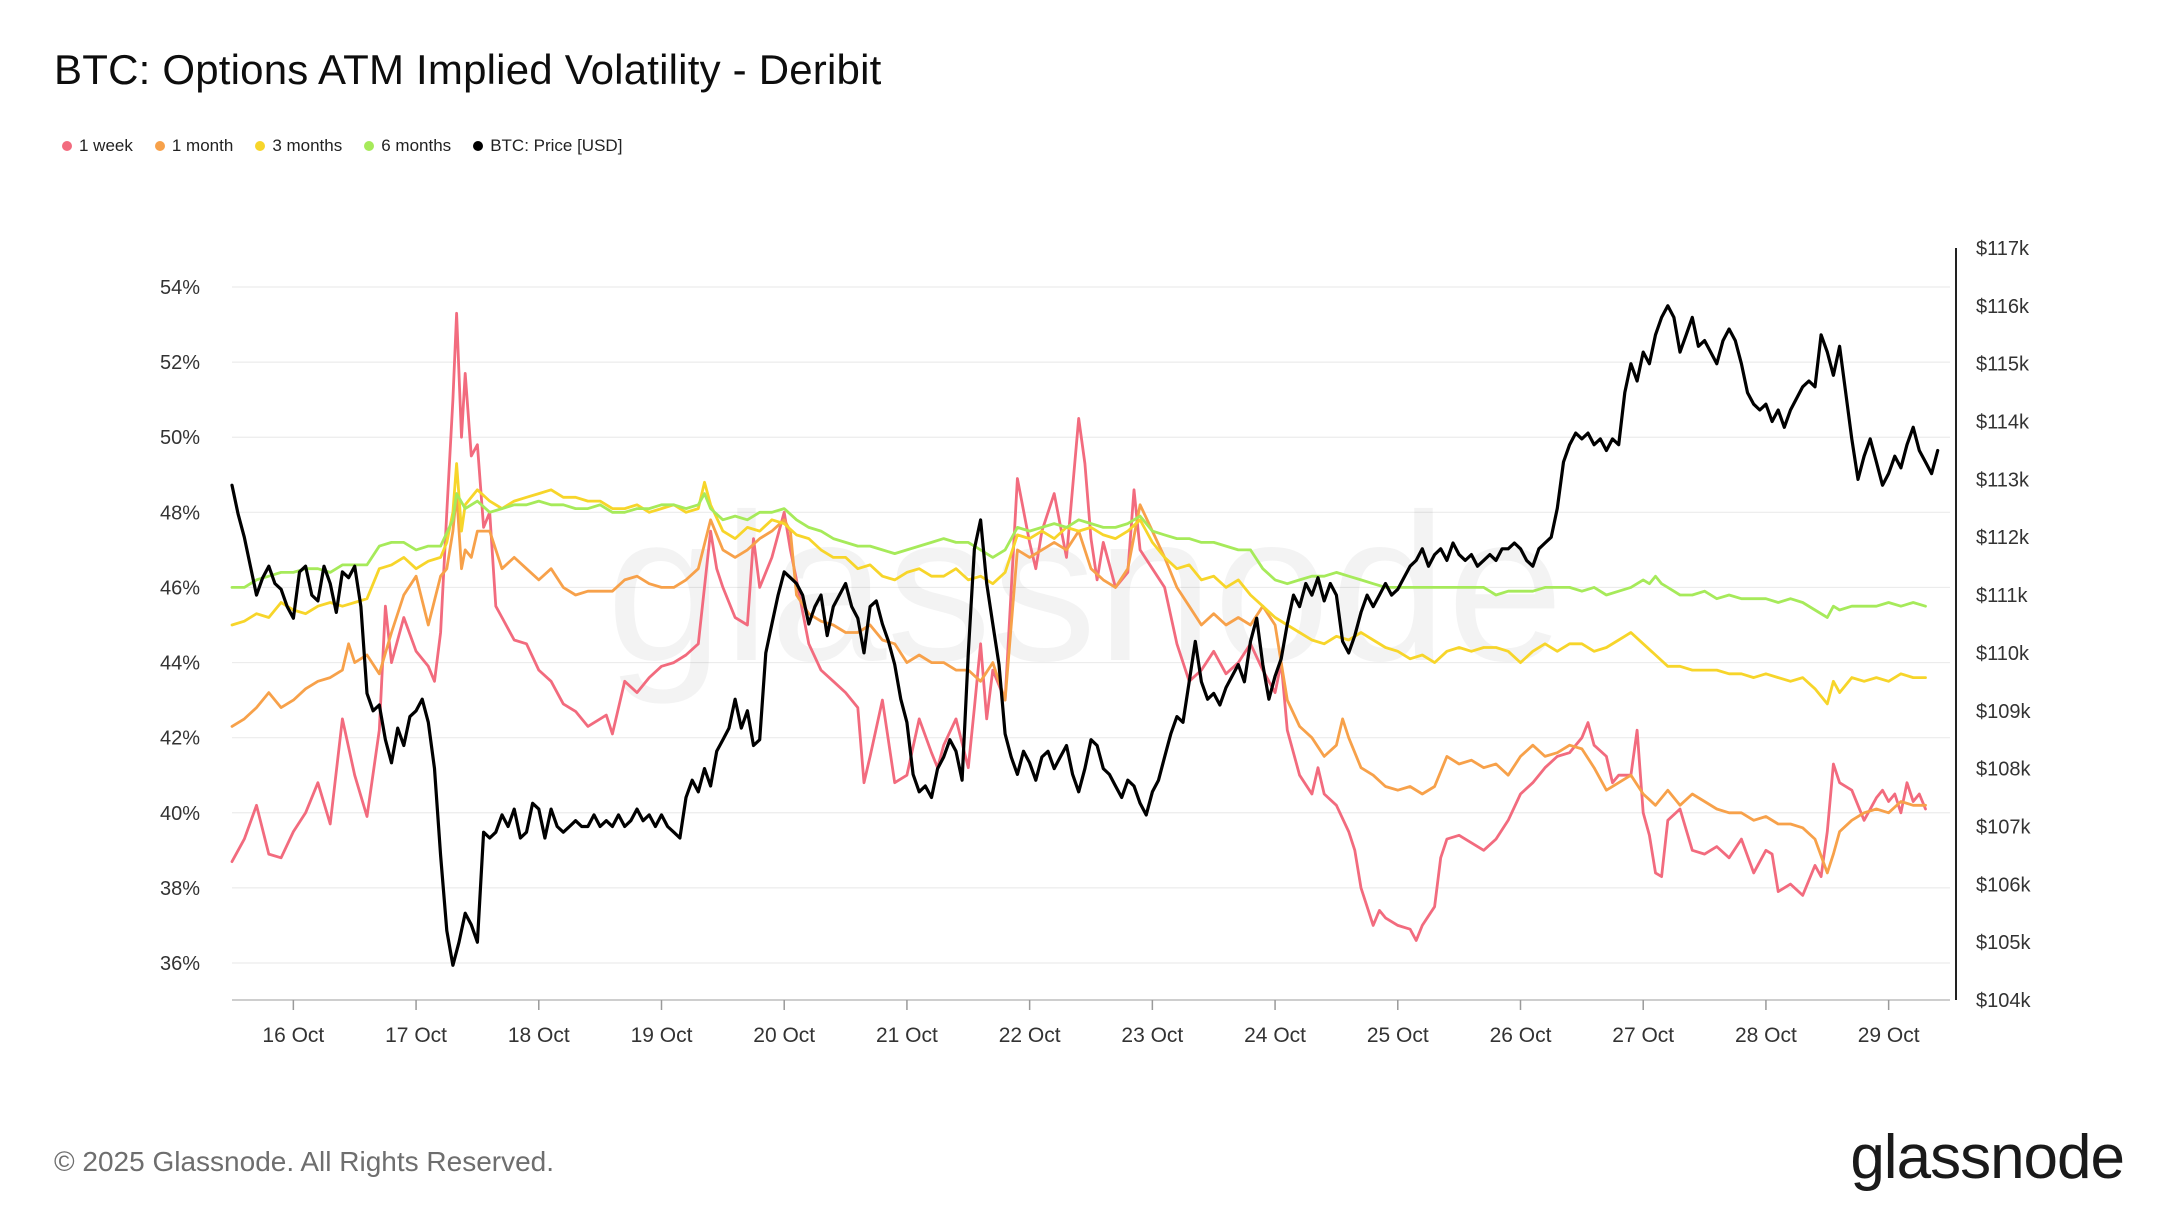 The image size is (2160, 1215). I want to click on y-right-tick-label: $106k, so click(2003, 885).